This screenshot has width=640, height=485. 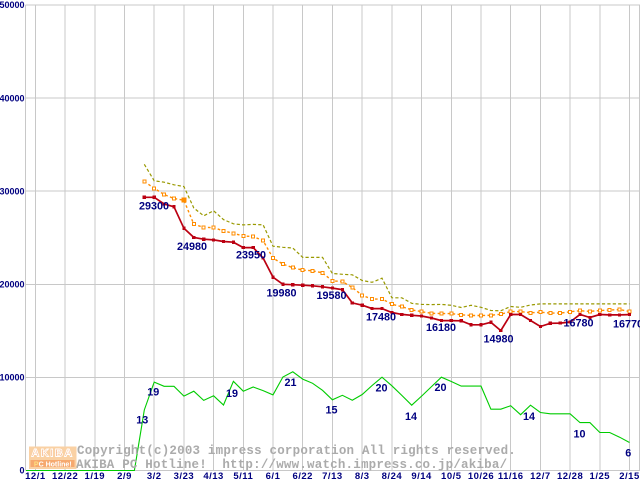 What do you see at coordinates (570, 475) in the screenshot?
I see `svg-text: 12/28` at bounding box center [570, 475].